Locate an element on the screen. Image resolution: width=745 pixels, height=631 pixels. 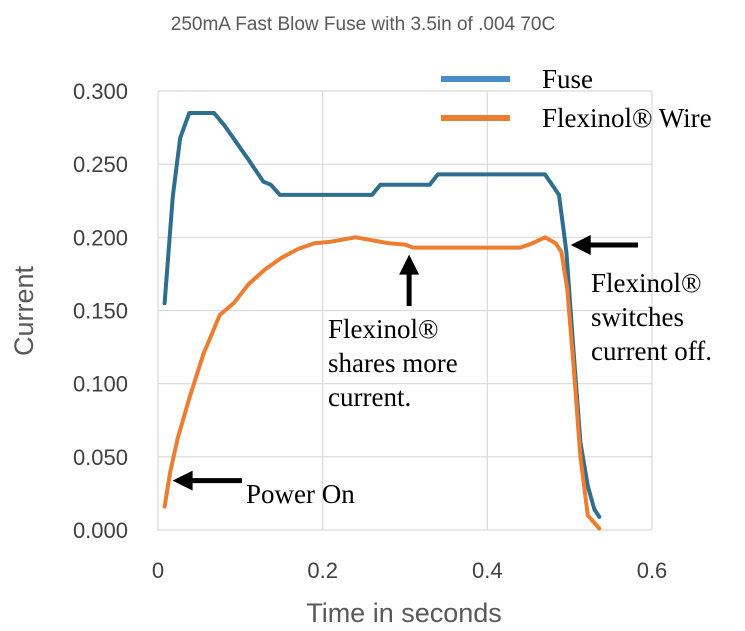
x-tick-label: 0 is located at coordinates (158, 570).